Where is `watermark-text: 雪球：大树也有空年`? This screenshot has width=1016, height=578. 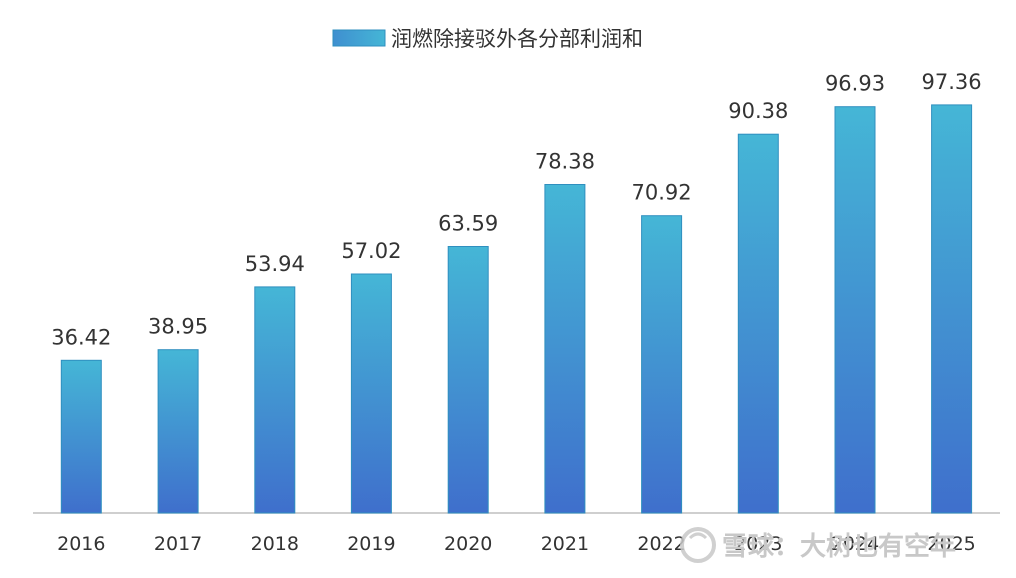
watermark-text: 雪球：大树也有空年 is located at coordinates (839, 546).